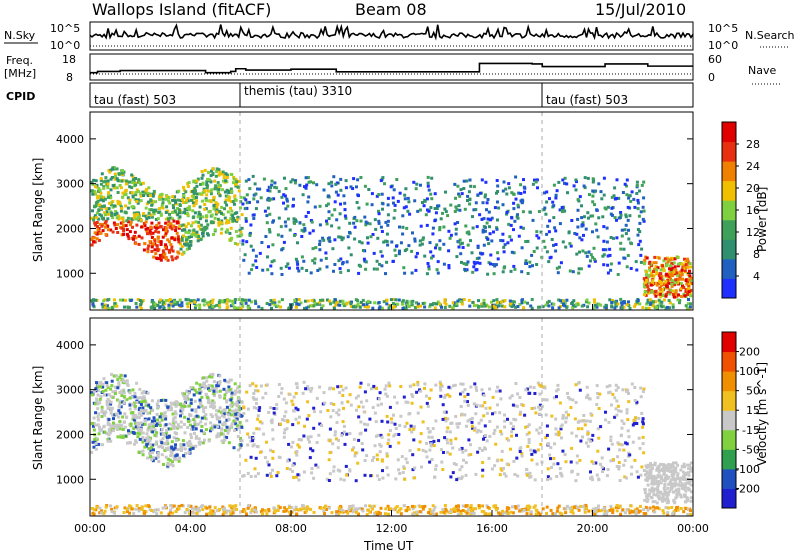 This screenshot has width=800, height=554. I want to click on noise-panel: N.Sky 10^5 10^0 10^5 10^0 N.Search, so click(399, 36).